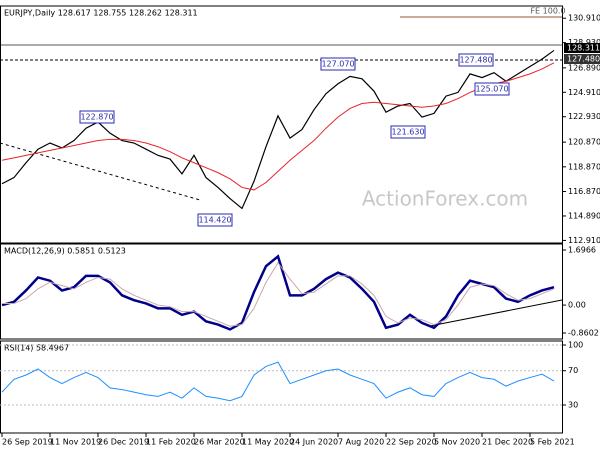 This screenshot has width=600, height=450. I want to click on y-tick-label: 30, so click(573, 404).